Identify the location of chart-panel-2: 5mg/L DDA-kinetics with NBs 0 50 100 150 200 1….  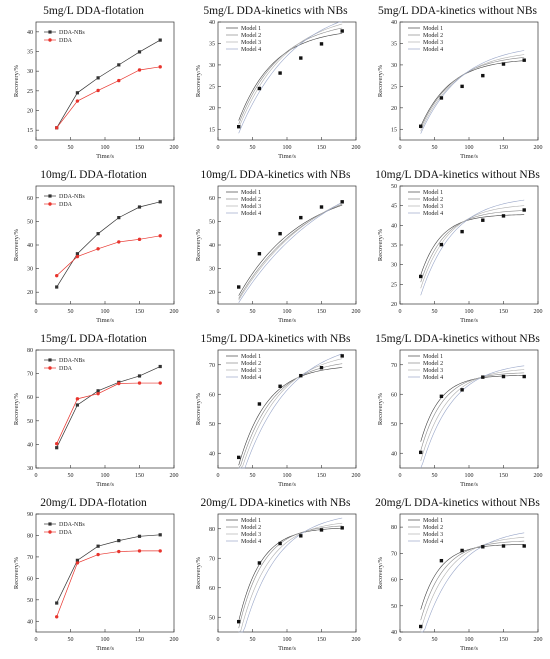
(275, 84).